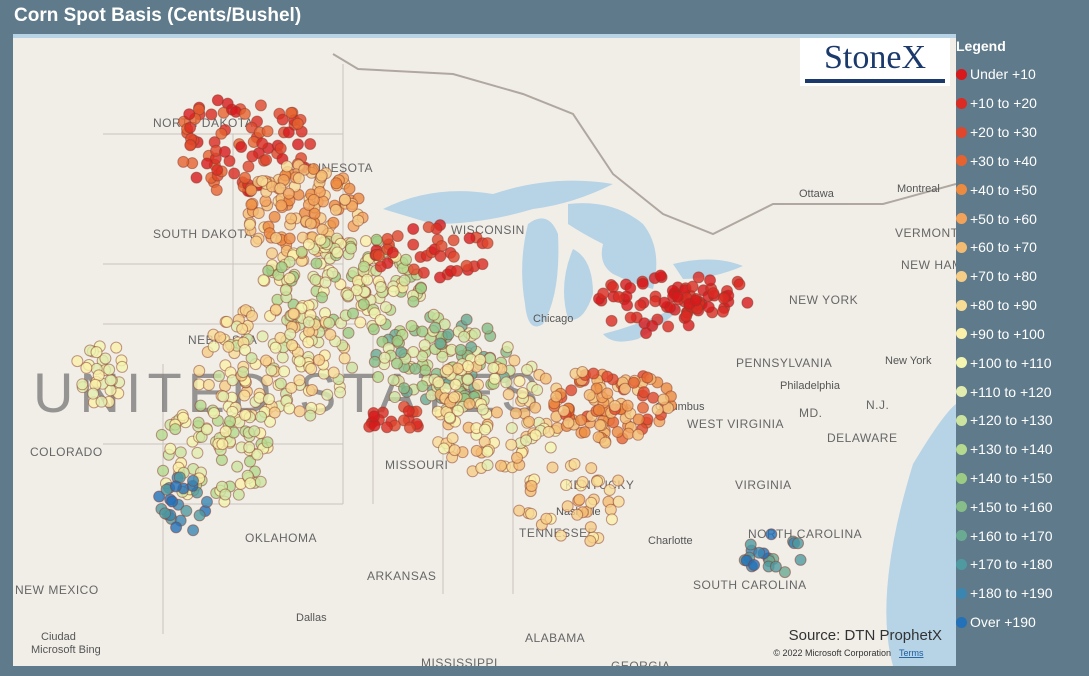 The height and width of the screenshot is (676, 1089). What do you see at coordinates (1022, 276) in the screenshot?
I see `legend-item: +70 to +80` at bounding box center [1022, 276].